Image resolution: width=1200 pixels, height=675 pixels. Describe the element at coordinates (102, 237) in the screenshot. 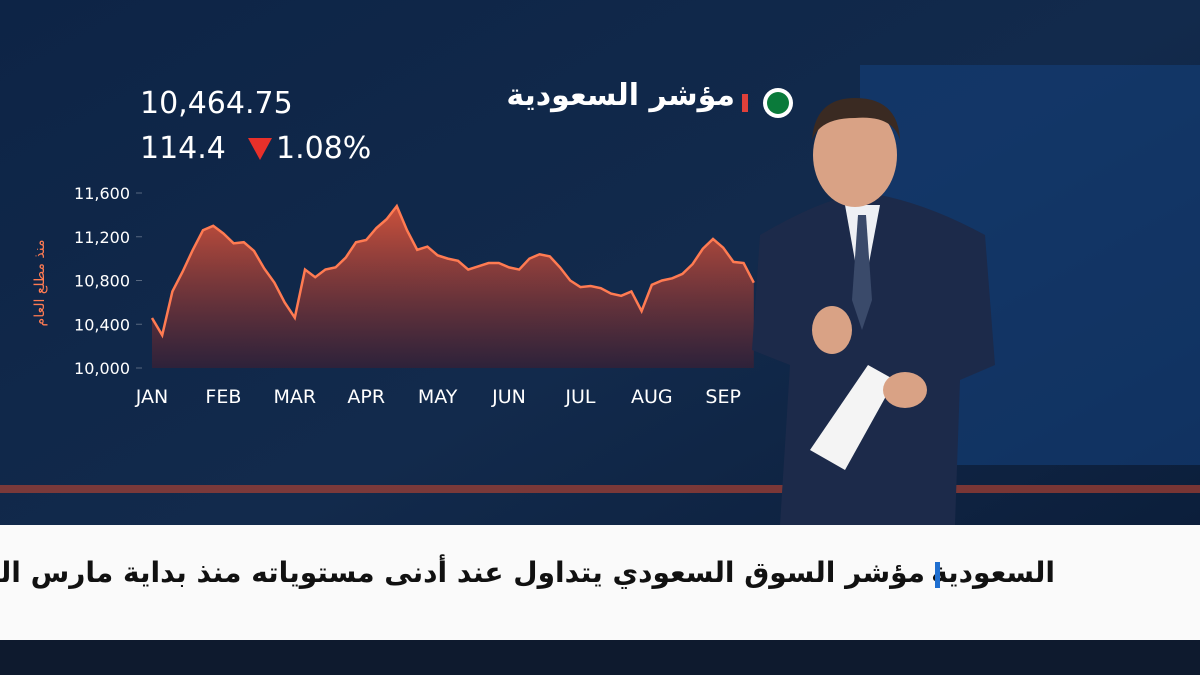

I see `y-tick-label: 11,200` at that location.